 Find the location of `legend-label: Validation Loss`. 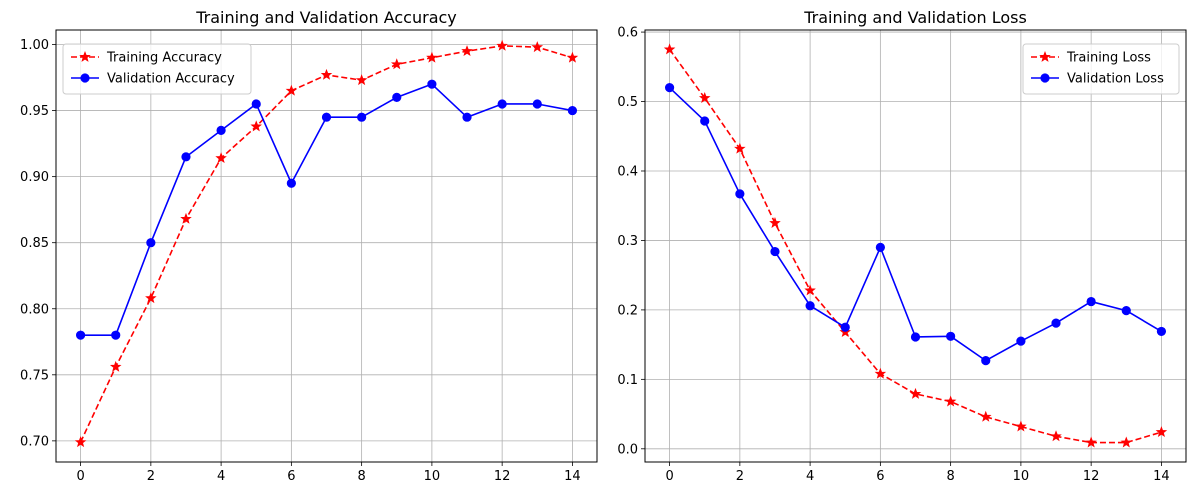

legend-label: Validation Loss is located at coordinates (1115, 79).